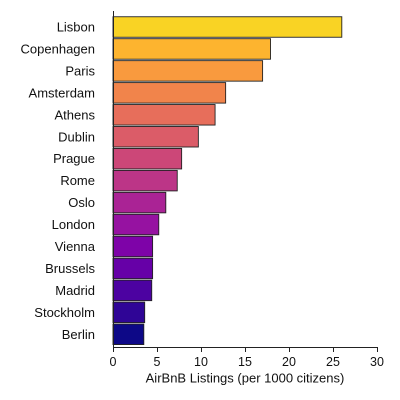  What do you see at coordinates (78, 334) in the screenshot?
I see `category-label-berlin: Berlin` at bounding box center [78, 334].